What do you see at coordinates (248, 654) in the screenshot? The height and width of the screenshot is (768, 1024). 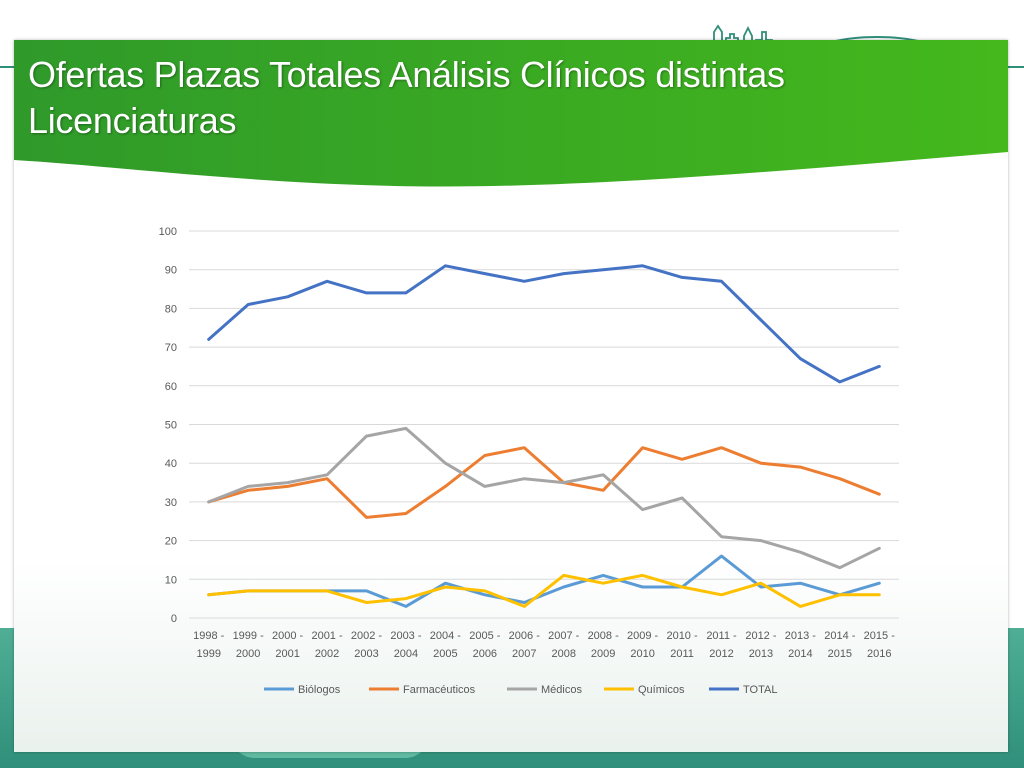 I see `x-tick-label: 2000` at bounding box center [248, 654].